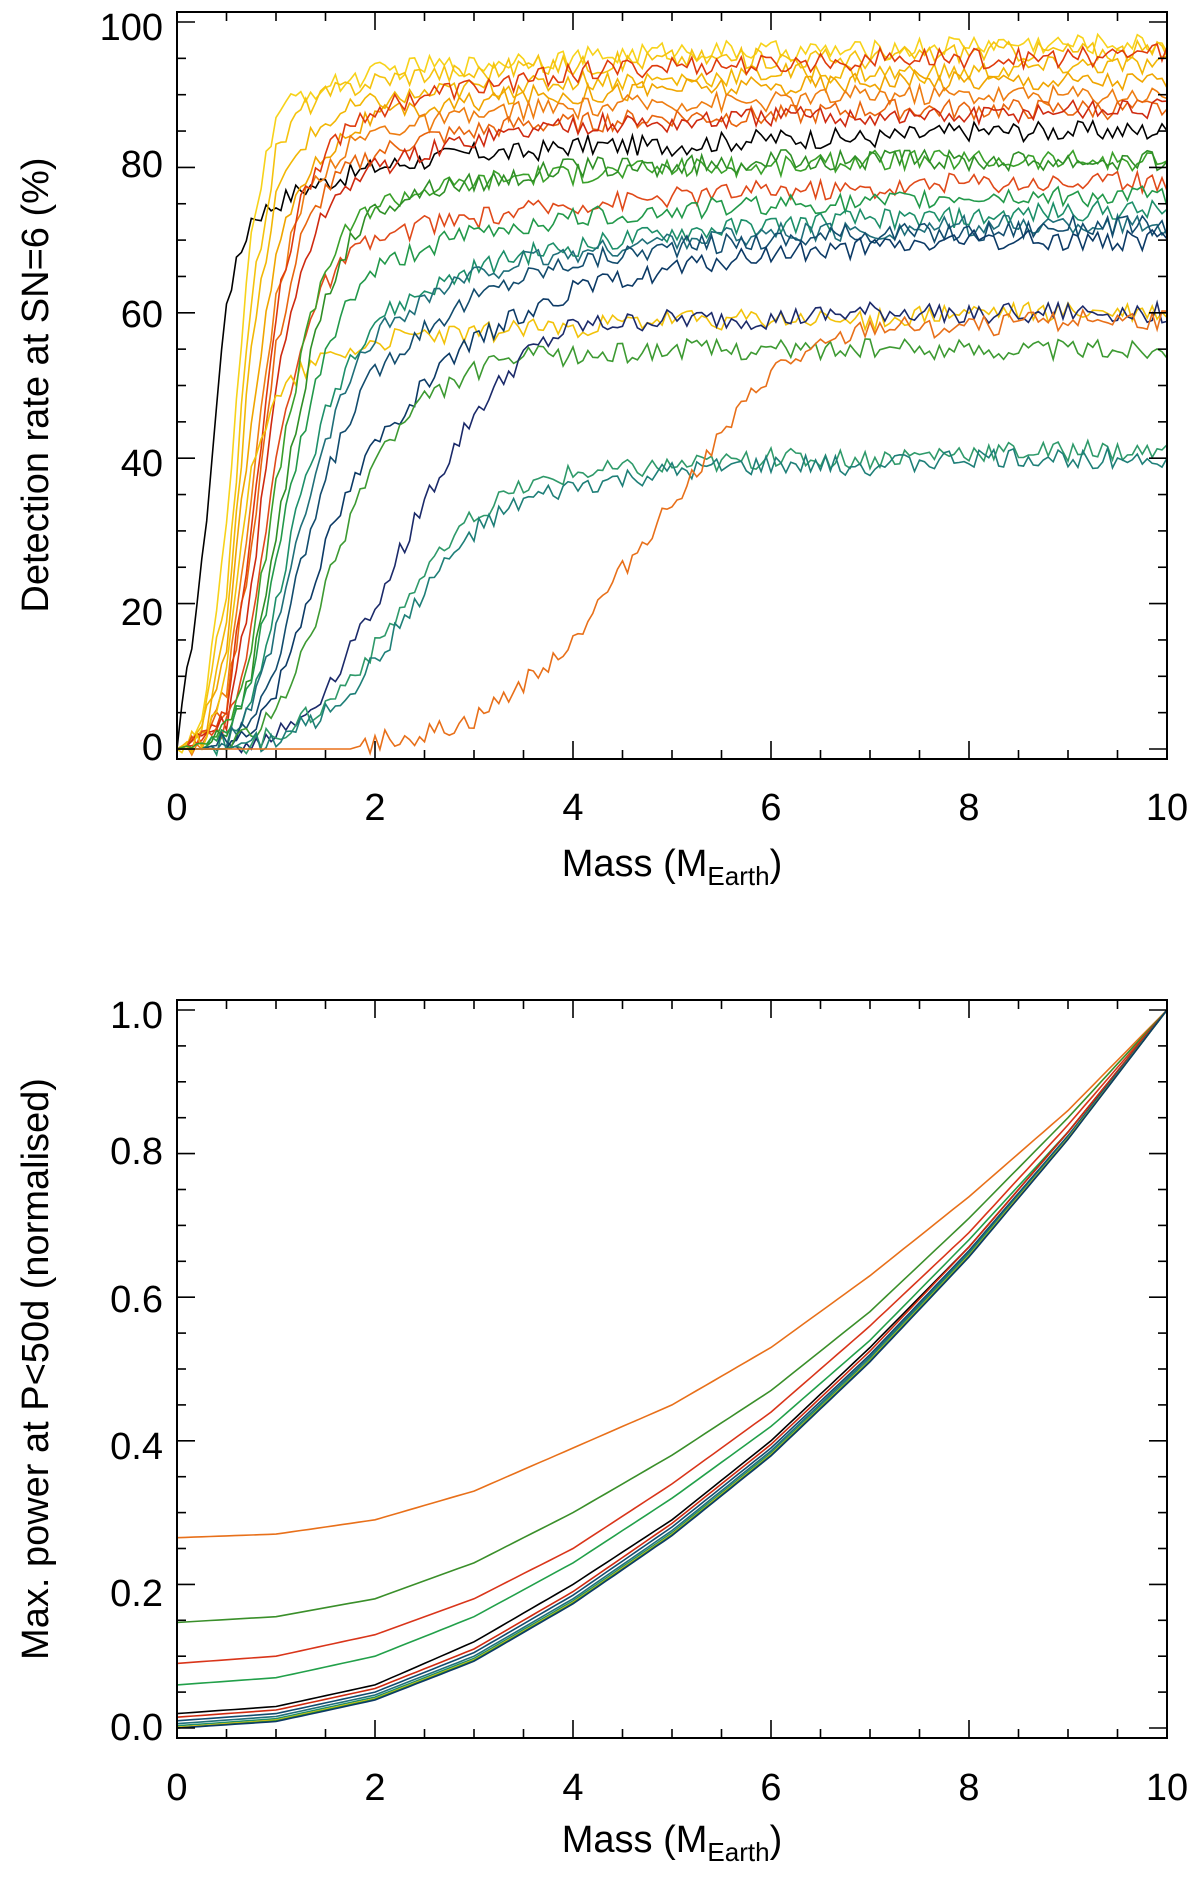 This screenshot has width=1200, height=1878. Describe the element at coordinates (677, 1788) in the screenshot. I see `max-power-x-tick-labels: 0 2 4 6 8 10` at that location.